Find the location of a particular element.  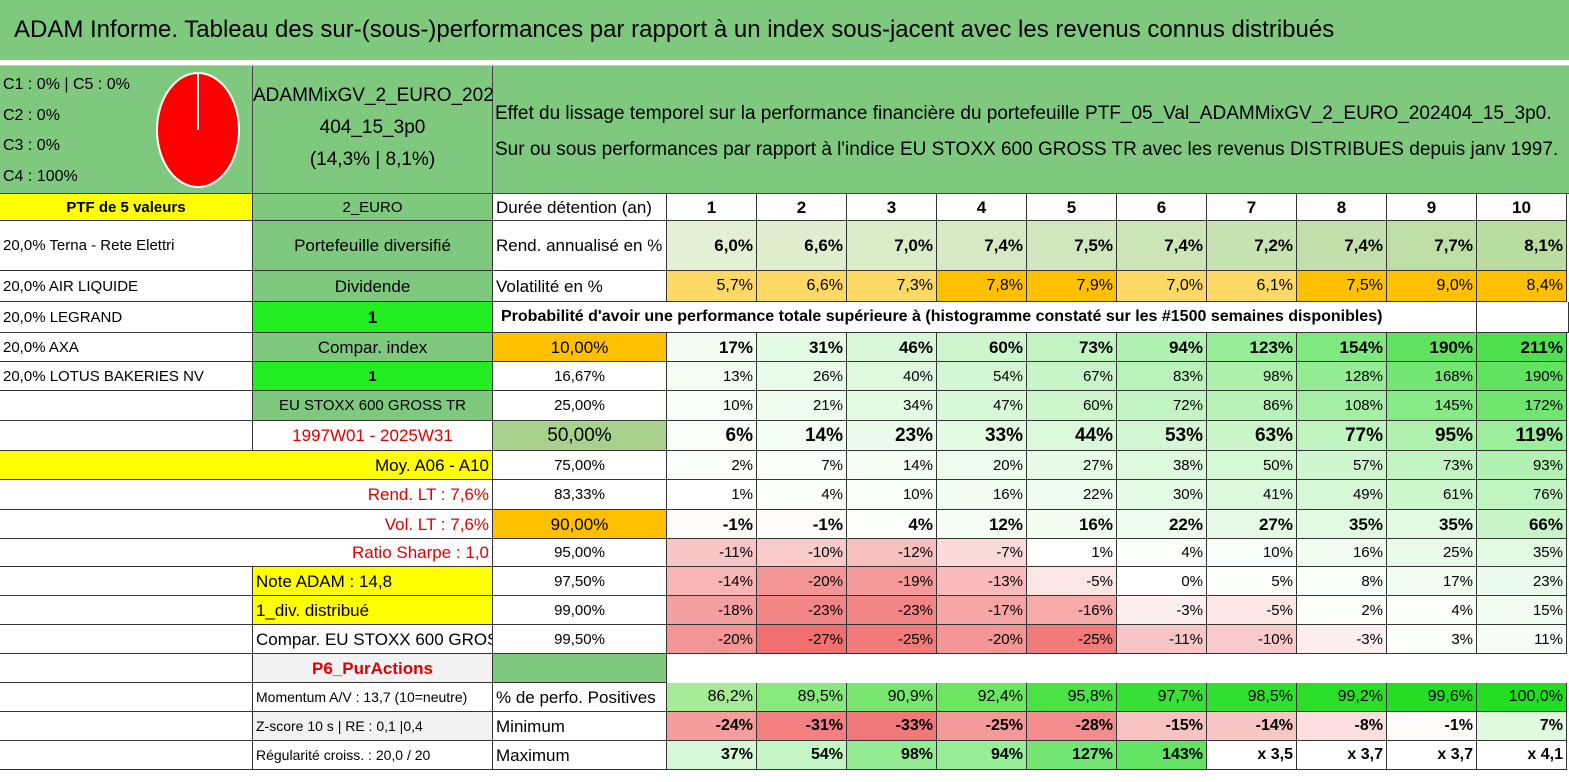

probability-cell: 76% is located at coordinates (1522, 495).